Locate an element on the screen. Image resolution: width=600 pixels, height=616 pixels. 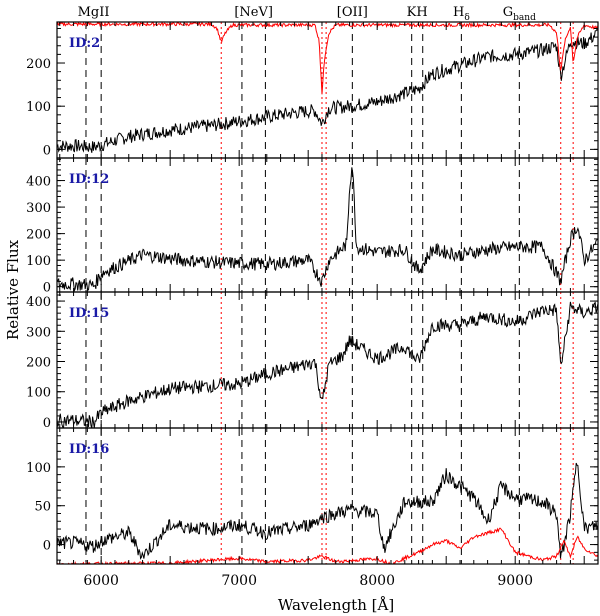
feature-label: Hδ is located at coordinates (461, 14).